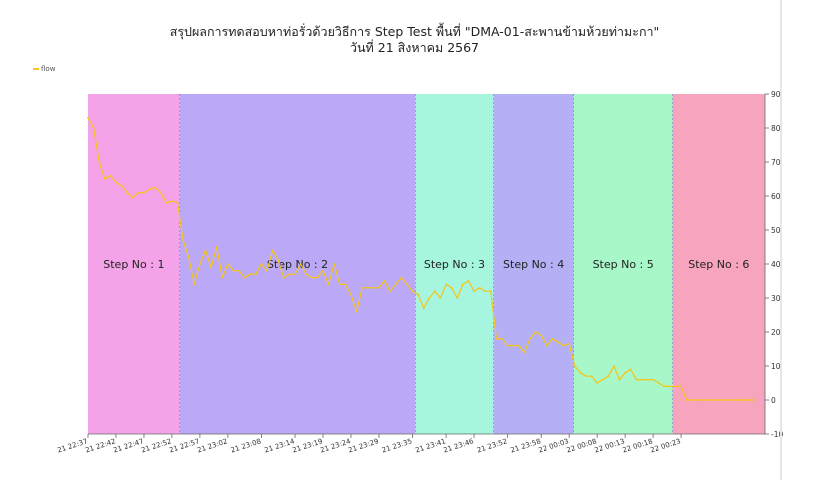 This screenshot has height=480, width=829. Describe the element at coordinates (184, 445) in the screenshot. I see `x-tick-label: 21 22:57` at that location.